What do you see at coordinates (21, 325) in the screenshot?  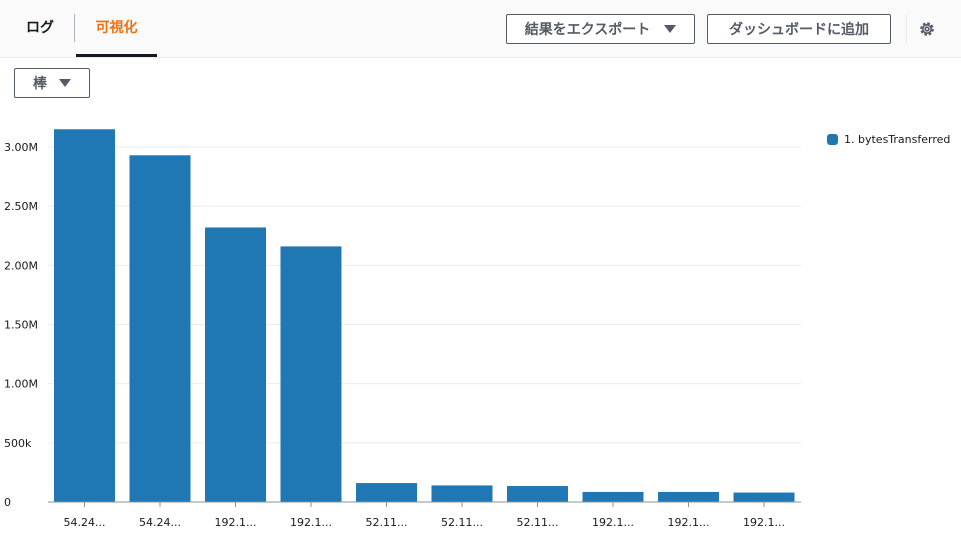 I see `y-tick-label: 1.50M` at bounding box center [21, 325].